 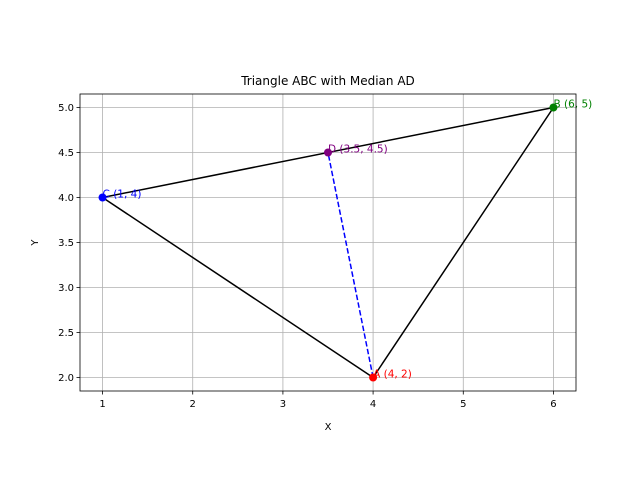 What do you see at coordinates (66, 288) in the screenshot?
I see `y-tick-label: 3.0` at bounding box center [66, 288].